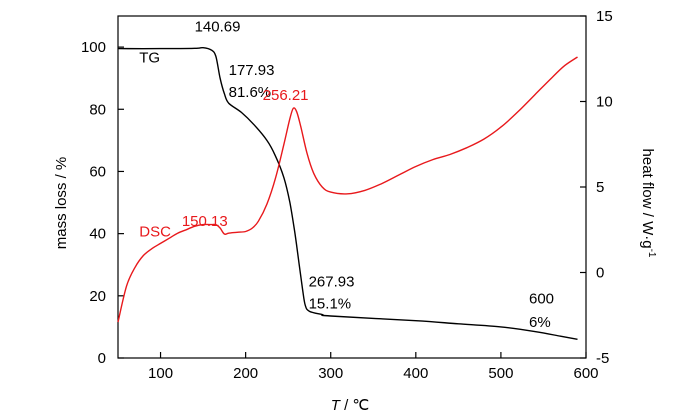  Describe the element at coordinates (97, 296) in the screenshot. I see `y-left-tick-label: 20` at that location.